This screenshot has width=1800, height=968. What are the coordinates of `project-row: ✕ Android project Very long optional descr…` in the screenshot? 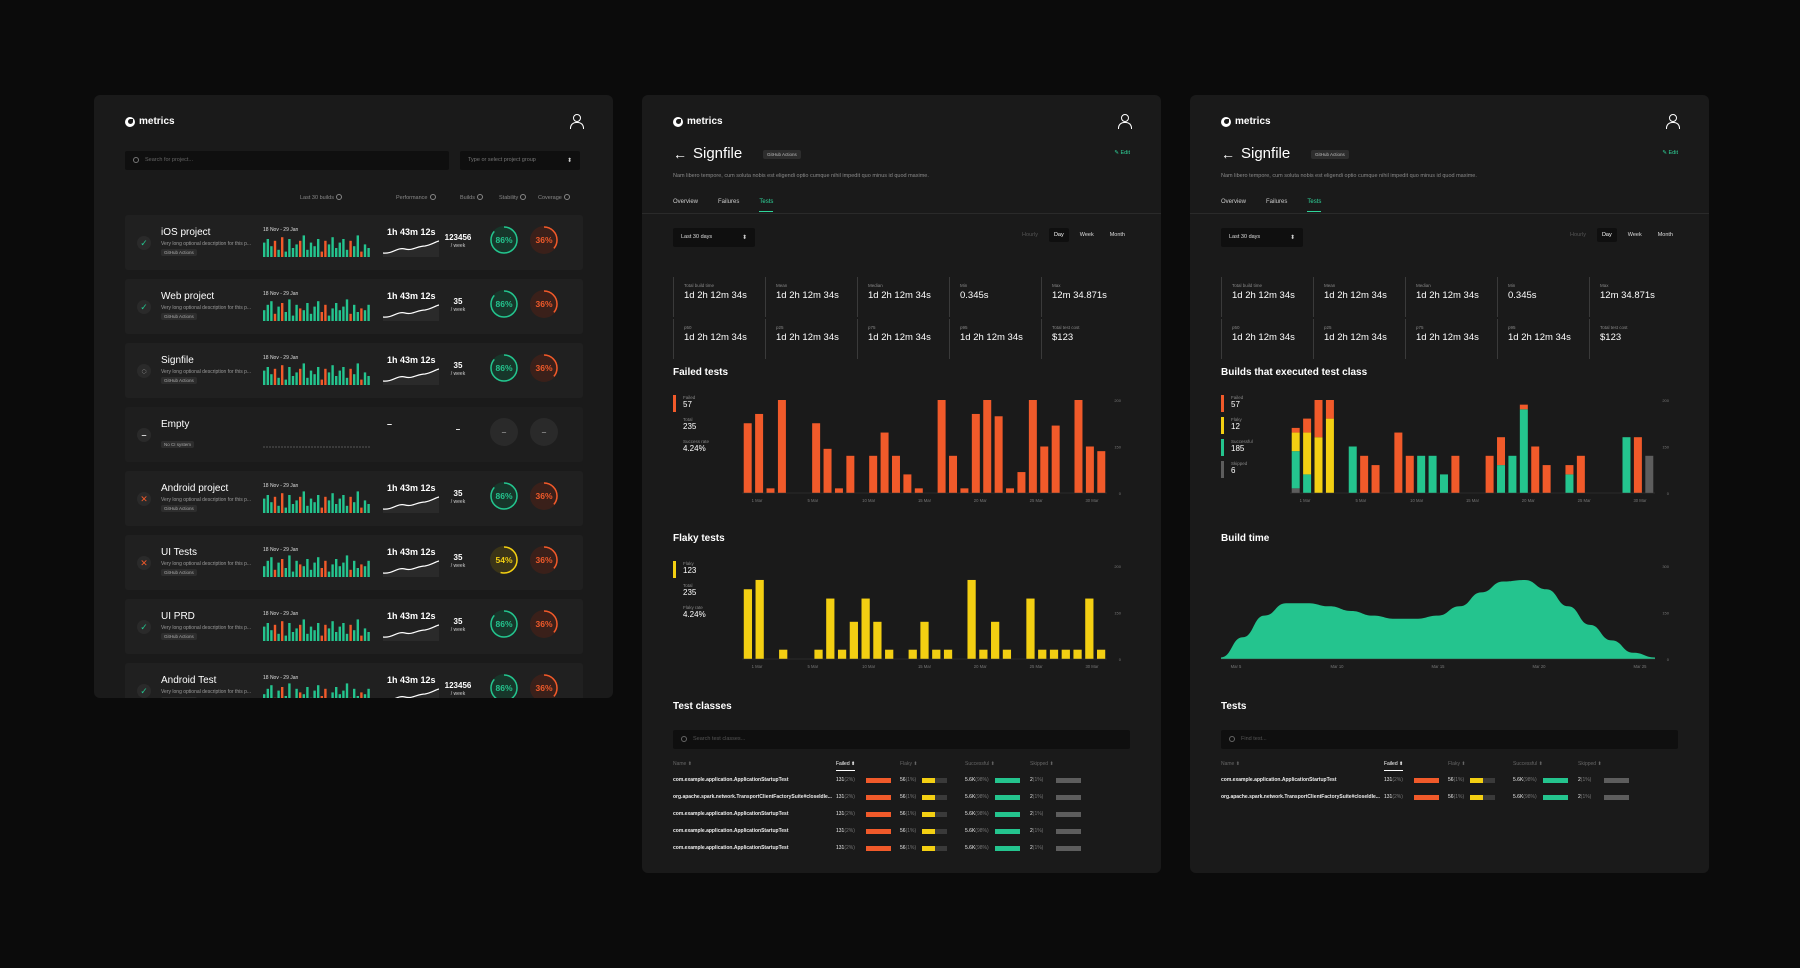 It's located at (354, 498).